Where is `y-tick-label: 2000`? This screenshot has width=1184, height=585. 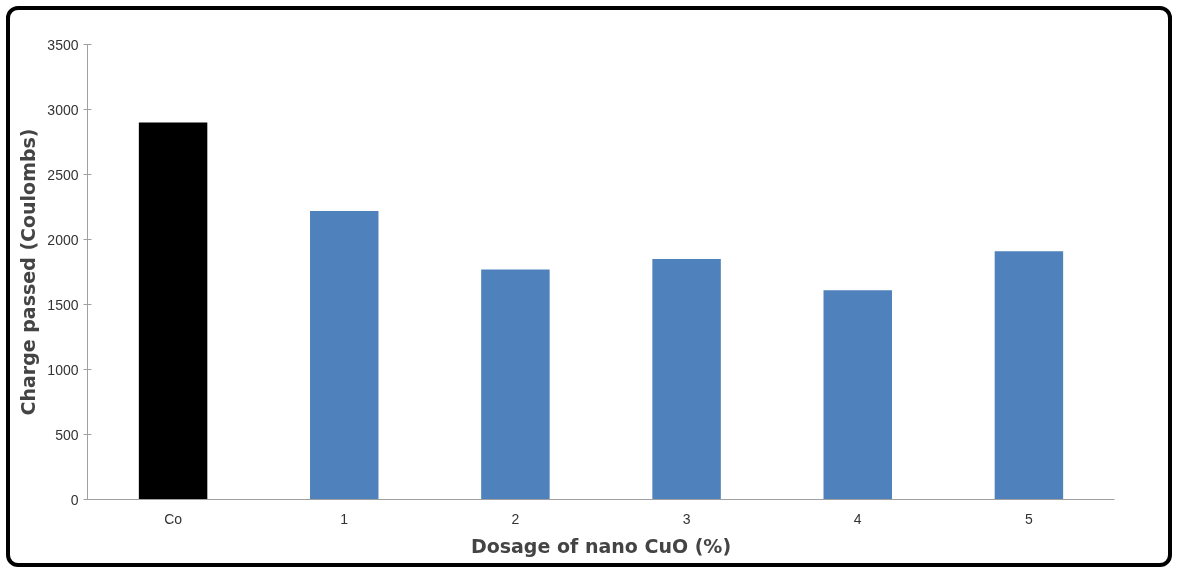 y-tick-label: 2000 is located at coordinates (63, 239).